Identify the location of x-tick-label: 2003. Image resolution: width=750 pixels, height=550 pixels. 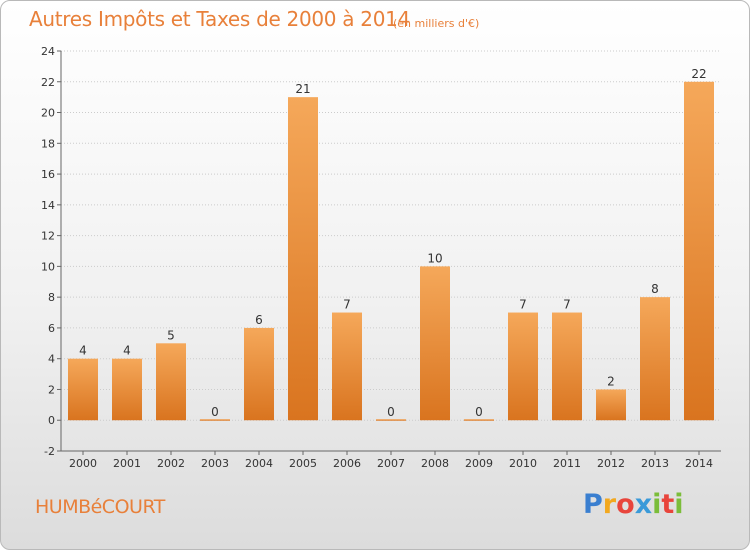
(215, 463).